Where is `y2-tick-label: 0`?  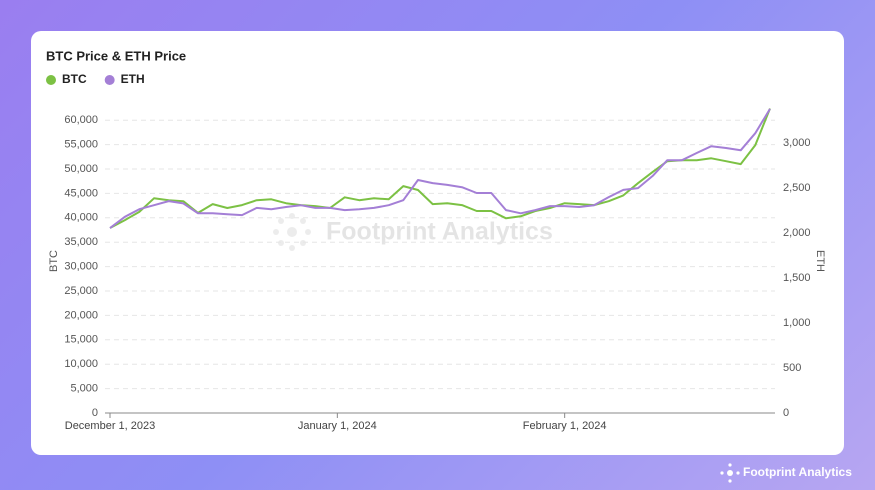 y2-tick-label: 0 is located at coordinates (786, 413).